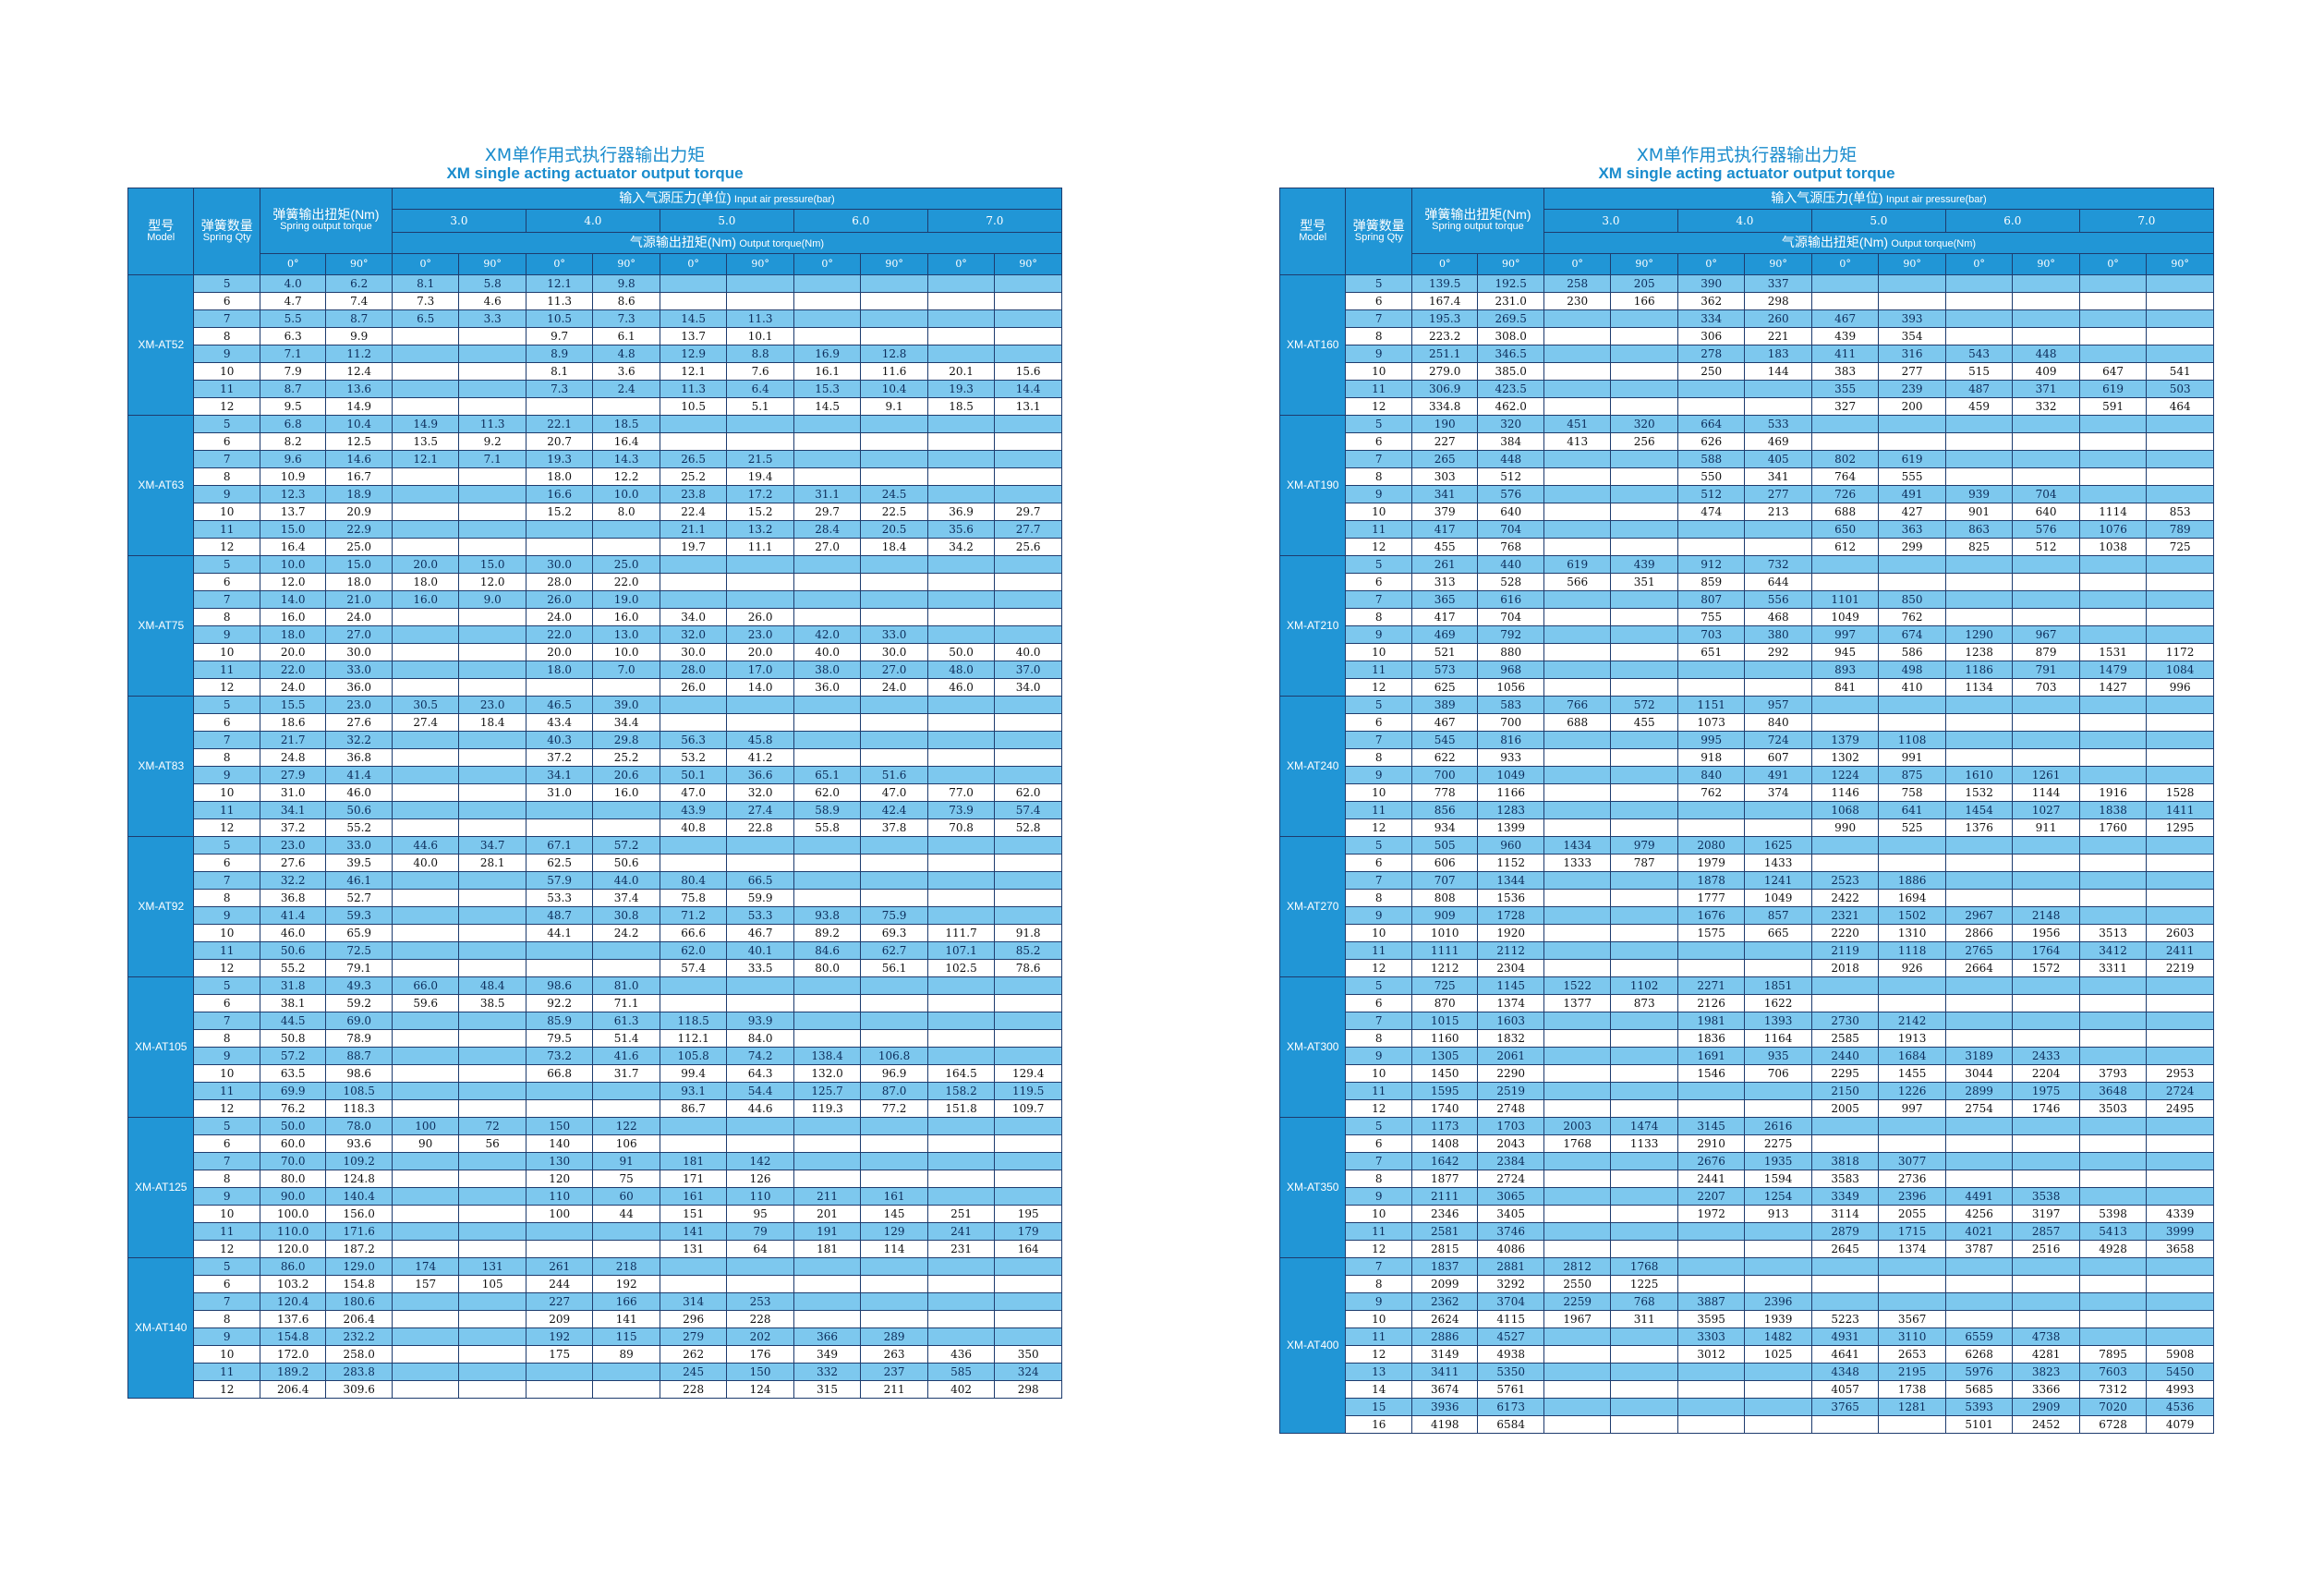 This screenshot has height=1588, width=2324. Describe the element at coordinates (827, 774) in the screenshot. I see `output-torque-cell: 65.1` at that location.